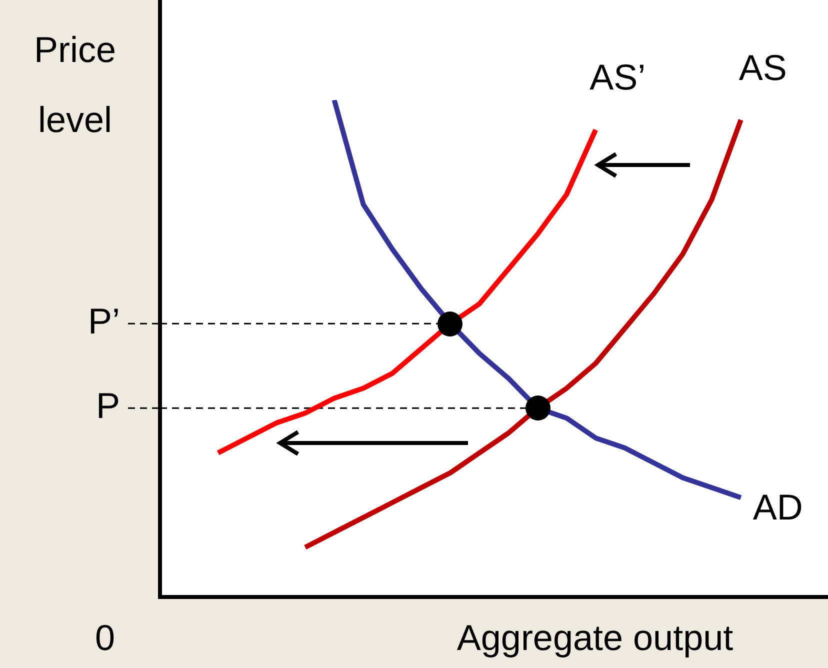 The width and height of the screenshot is (828, 668). What do you see at coordinates (75, 84) in the screenshot?
I see `y-axis-title: Price level` at bounding box center [75, 84].